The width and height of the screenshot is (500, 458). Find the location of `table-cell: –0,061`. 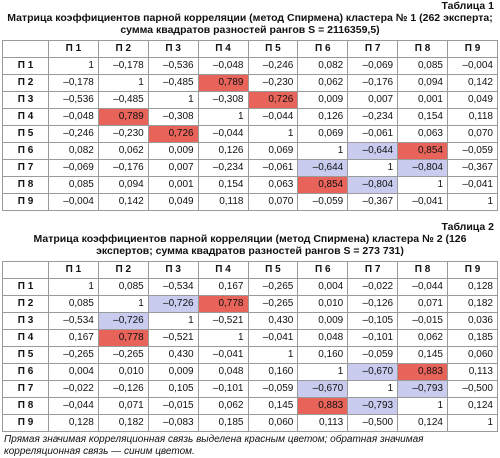

table-cell: –0,061 is located at coordinates (373, 134).